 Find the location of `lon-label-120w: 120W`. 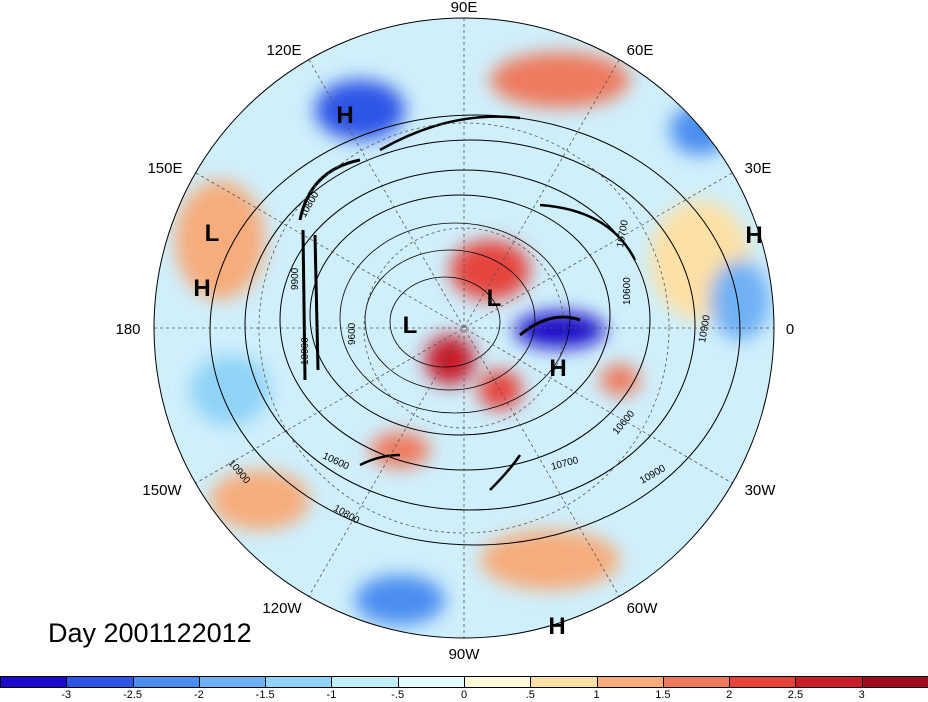

lon-label-120w: 120W is located at coordinates (282, 608).